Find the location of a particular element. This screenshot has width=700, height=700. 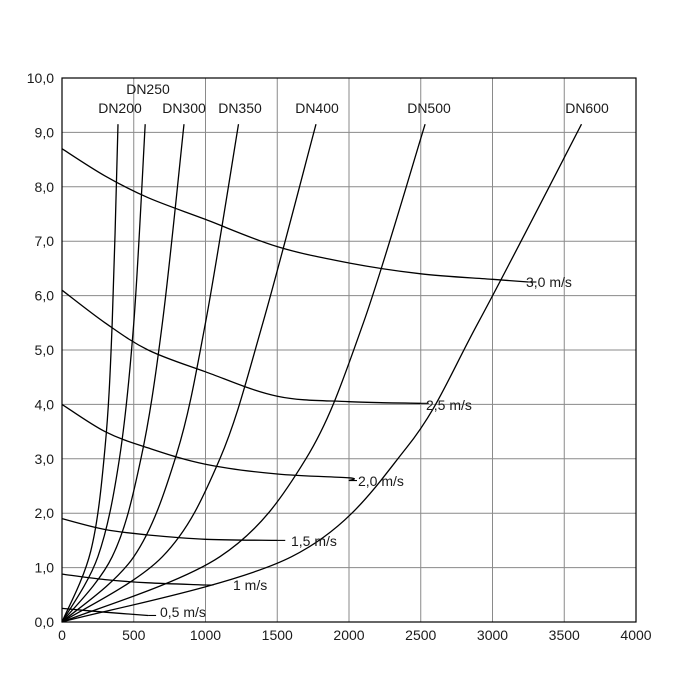

curve-velocity-2-0-m-s is located at coordinates (208, 442).